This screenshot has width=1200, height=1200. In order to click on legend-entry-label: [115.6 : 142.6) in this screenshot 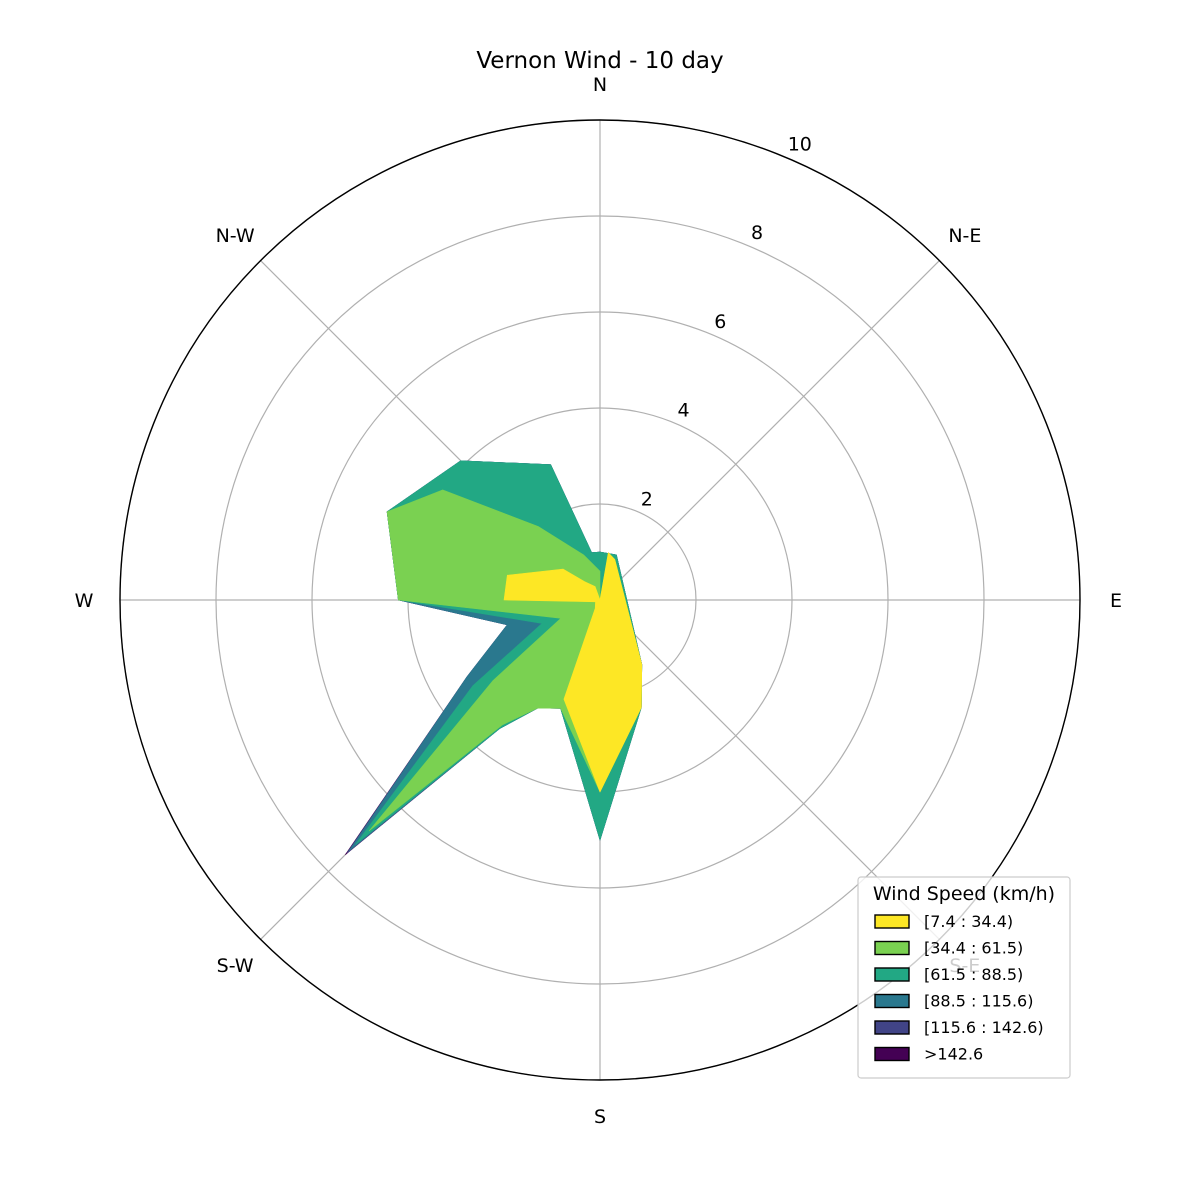, I will do `click(984, 1027)`.